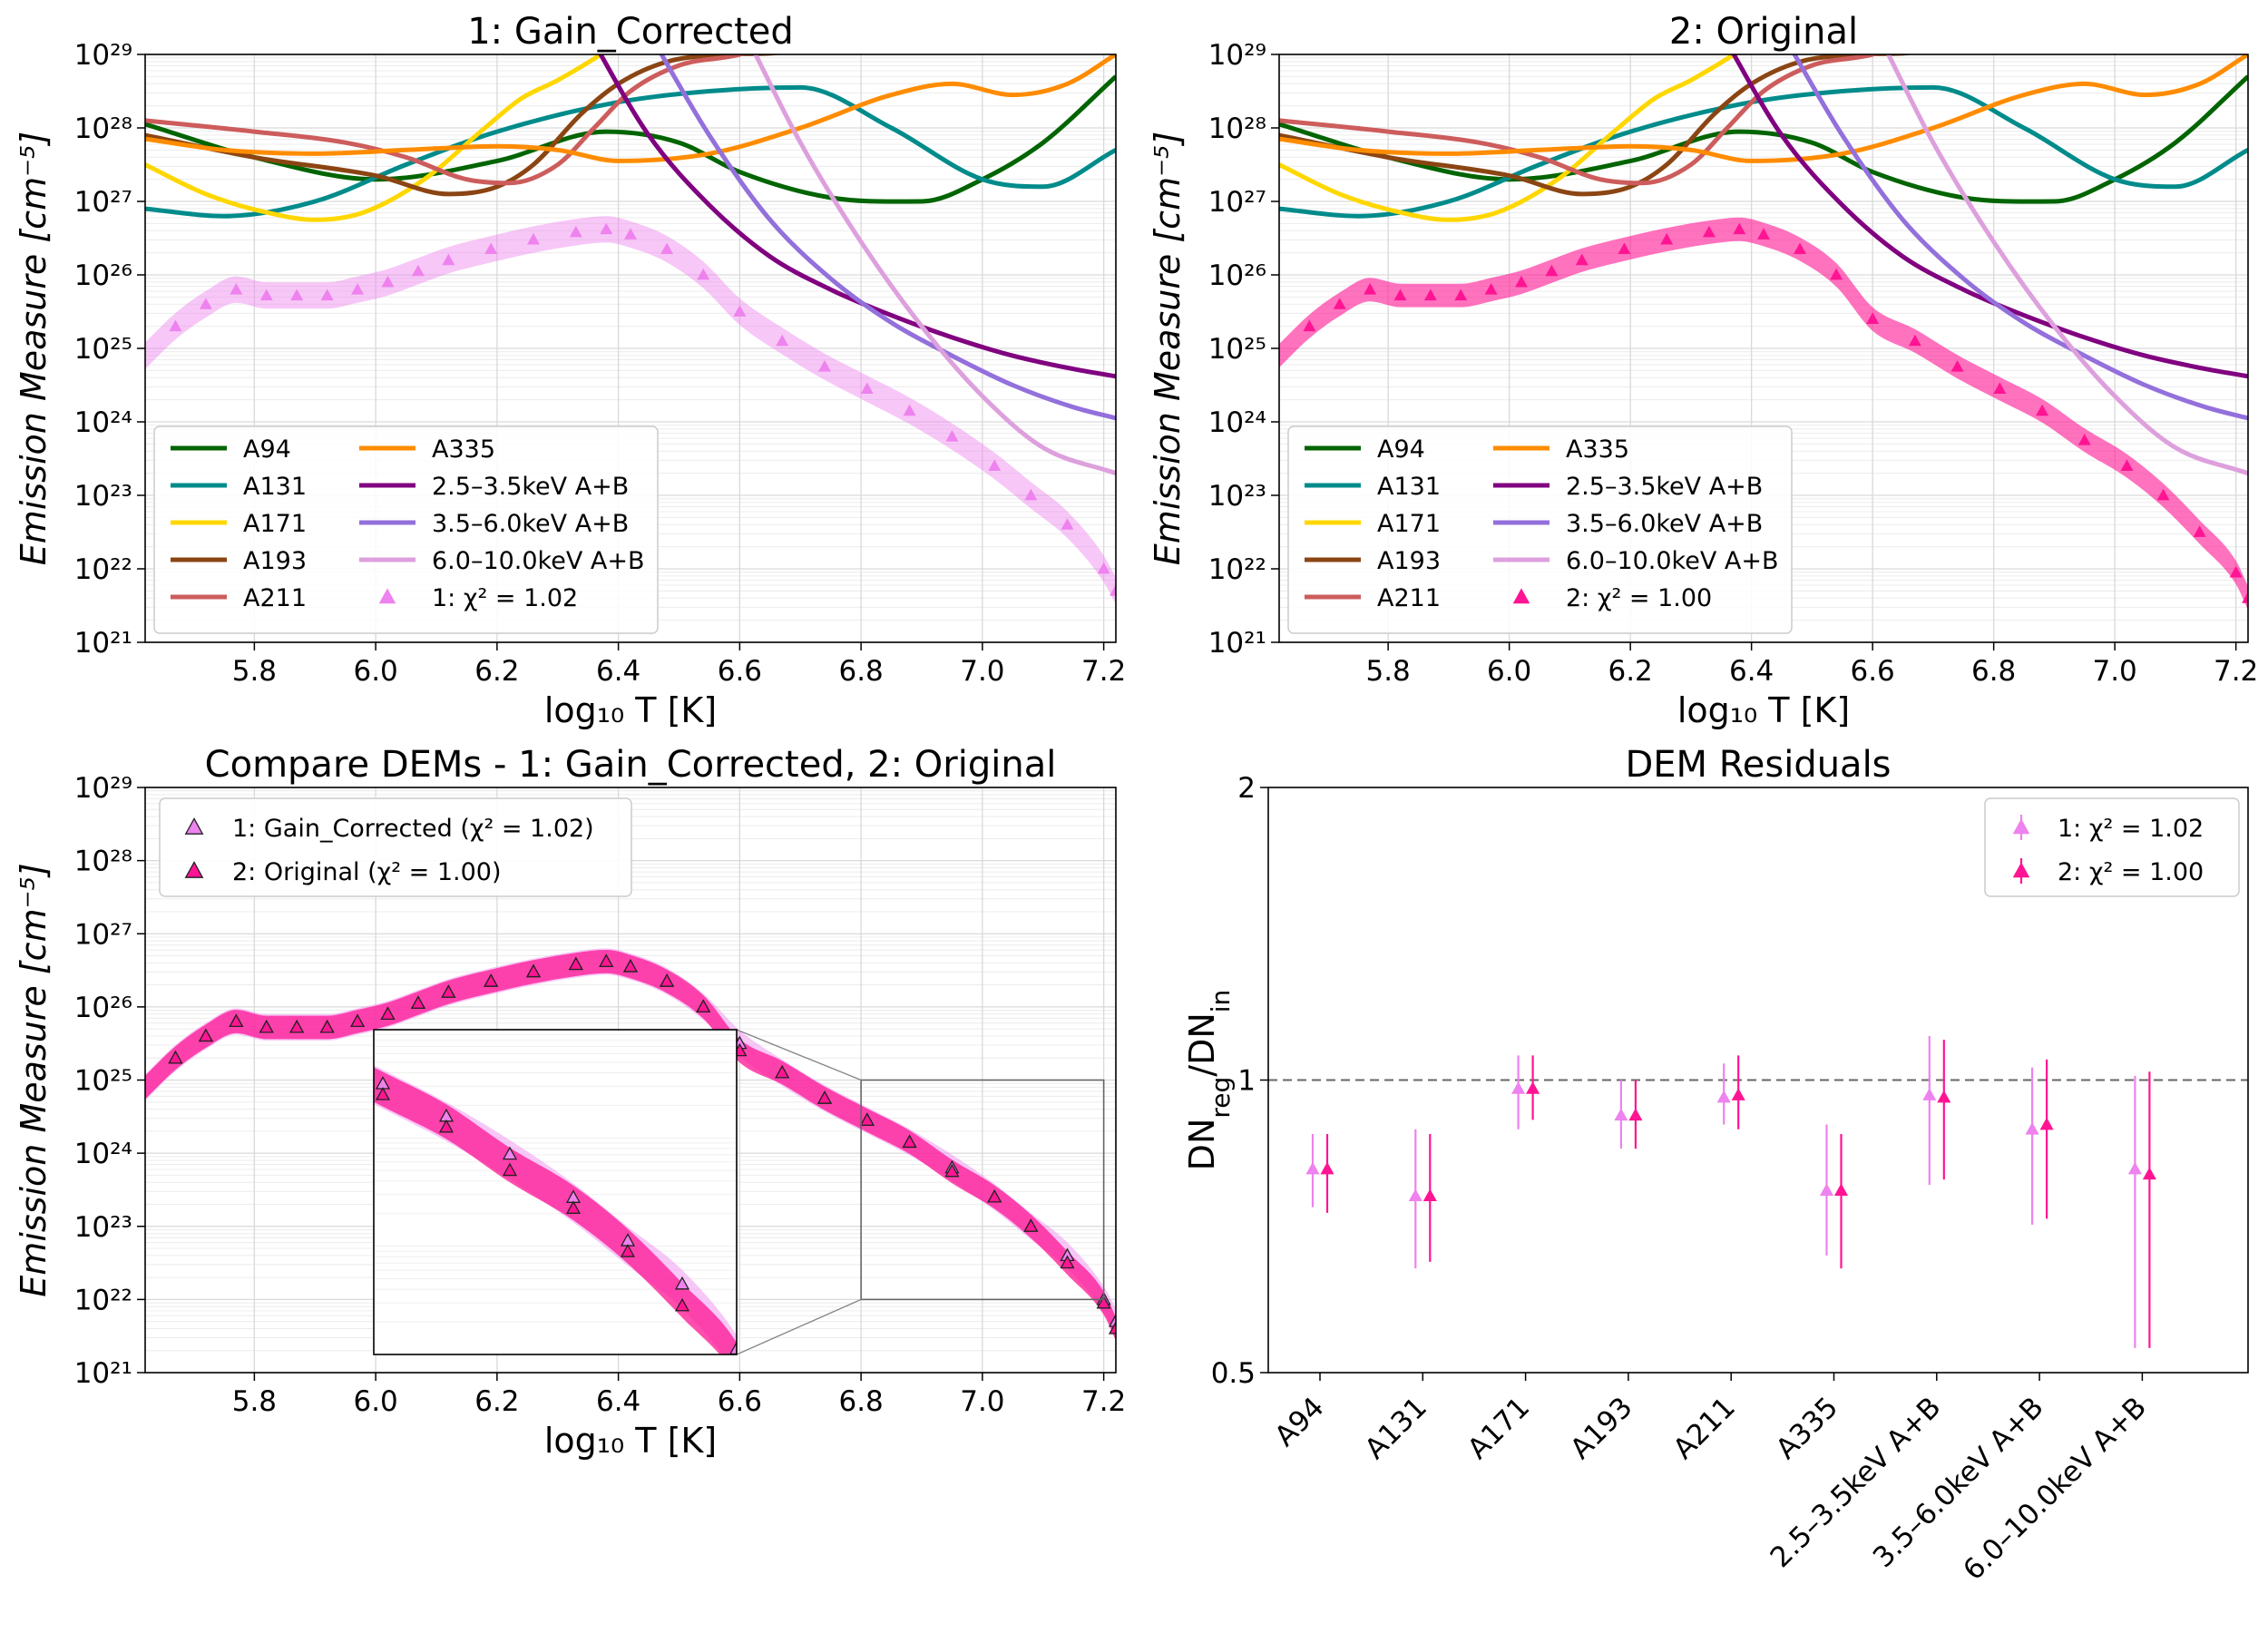 The height and width of the screenshot is (1633, 2268). I want to click on y-tick-label: 1, so click(1246, 1081).